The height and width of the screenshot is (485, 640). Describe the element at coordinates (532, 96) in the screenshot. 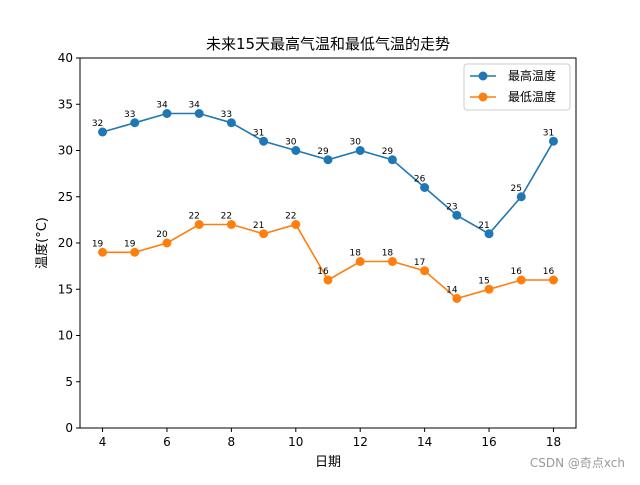

I see `legend-label-min: 最低温度` at that location.